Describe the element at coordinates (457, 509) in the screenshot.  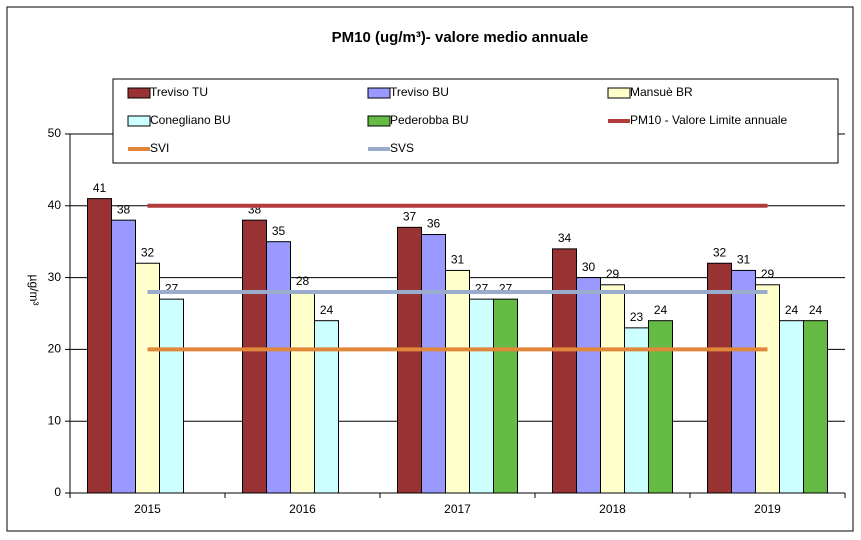
I see `x-tick-label: 2017` at that location.